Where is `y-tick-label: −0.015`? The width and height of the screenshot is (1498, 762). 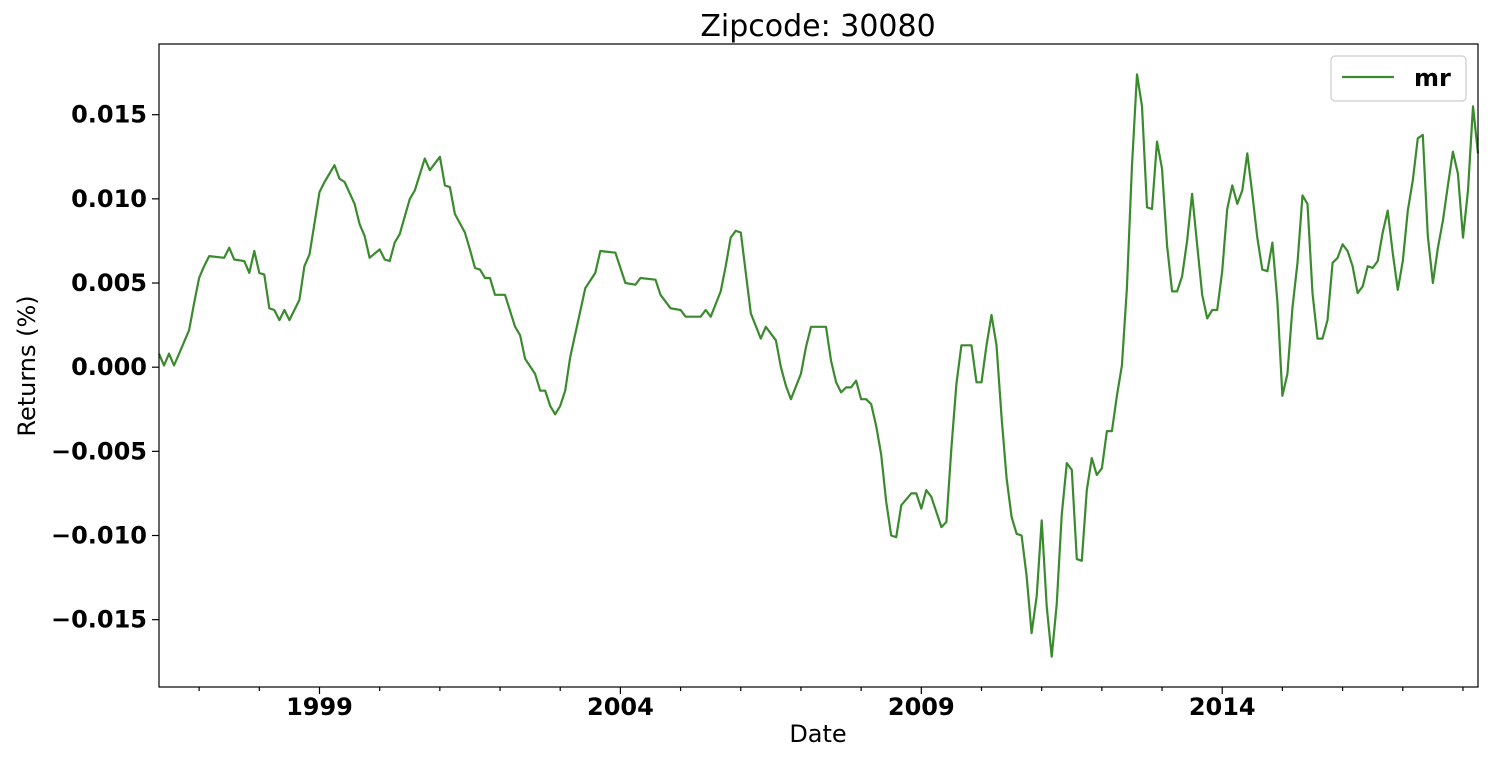
y-tick-label: −0.015 is located at coordinates (99, 620).